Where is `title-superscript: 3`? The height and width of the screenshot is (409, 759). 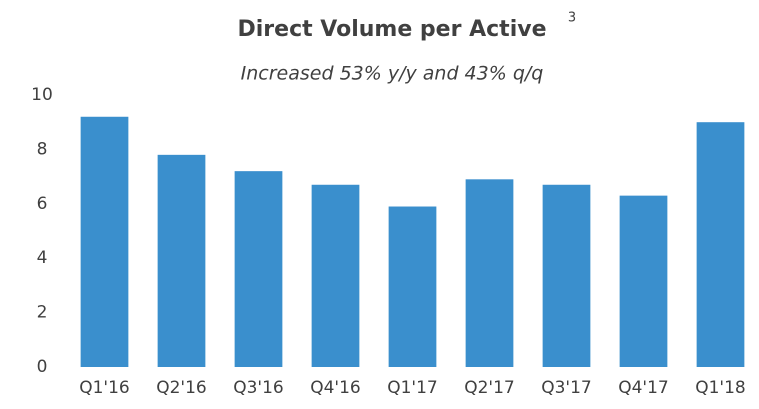 title-superscript: 3 is located at coordinates (572, 18).